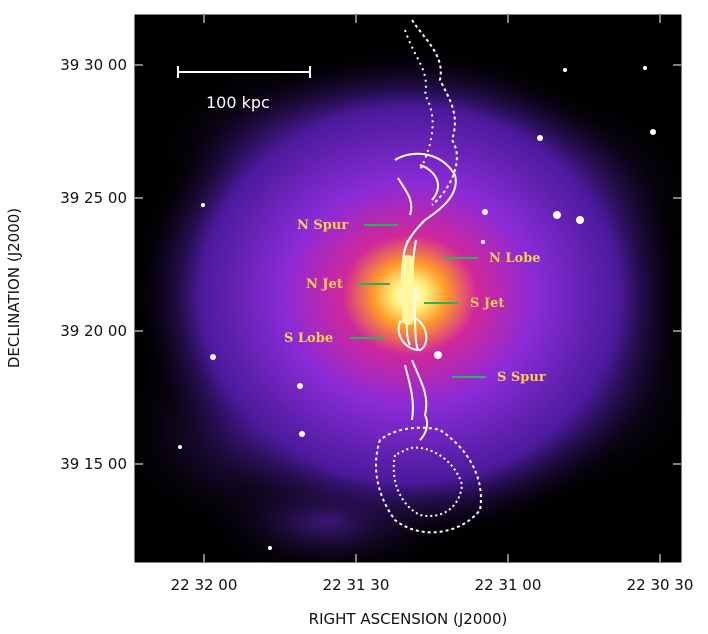  What do you see at coordinates (238, 102) in the screenshot?
I see `scale-bar-label: 100 kpc` at bounding box center [238, 102].